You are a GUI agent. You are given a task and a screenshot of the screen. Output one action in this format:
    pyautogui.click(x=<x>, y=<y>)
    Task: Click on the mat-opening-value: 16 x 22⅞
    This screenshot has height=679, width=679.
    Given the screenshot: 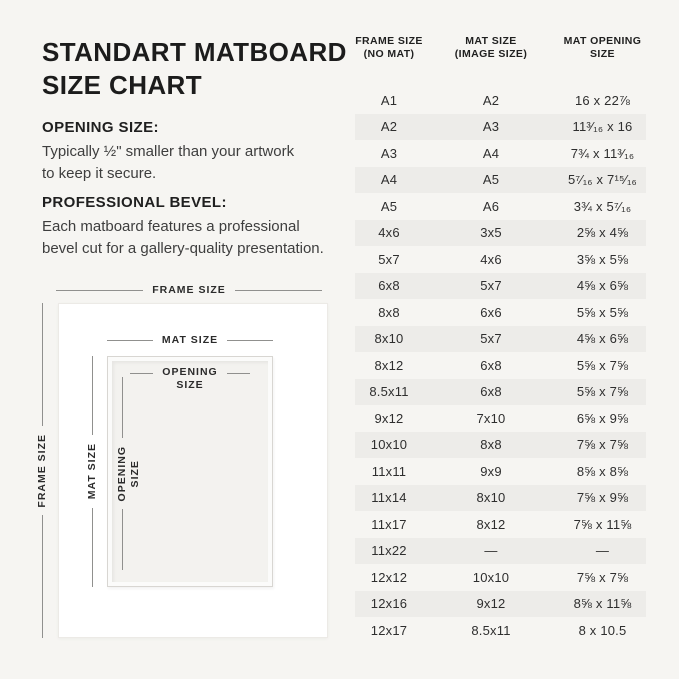 What is the action you would take?
    pyautogui.click(x=602, y=100)
    